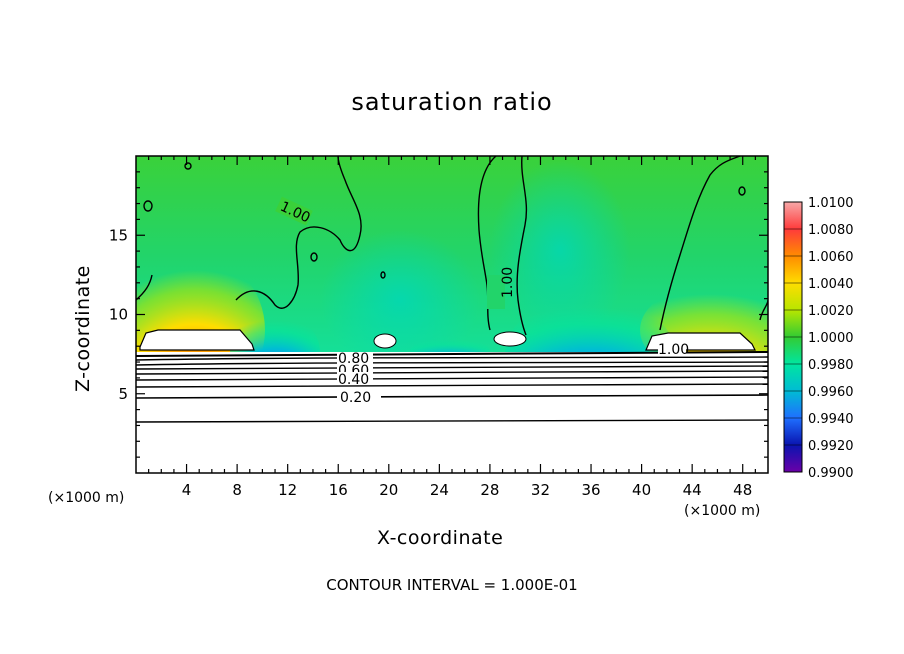  I want to click on x-tick-label: 44, so click(692, 490).